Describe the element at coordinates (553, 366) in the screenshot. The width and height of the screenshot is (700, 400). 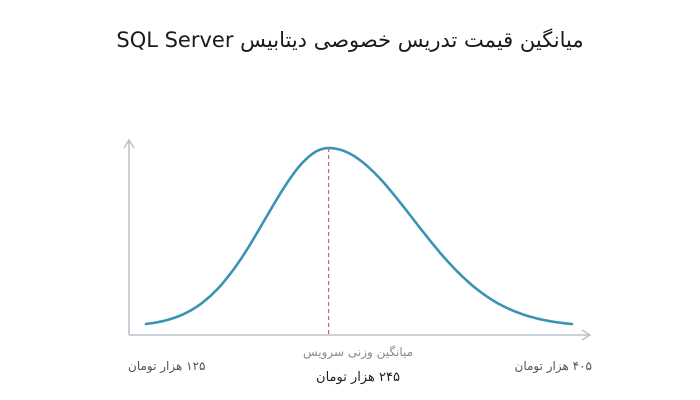
I see `x-max-label: ۴۰۵ هزار تومان` at that location.